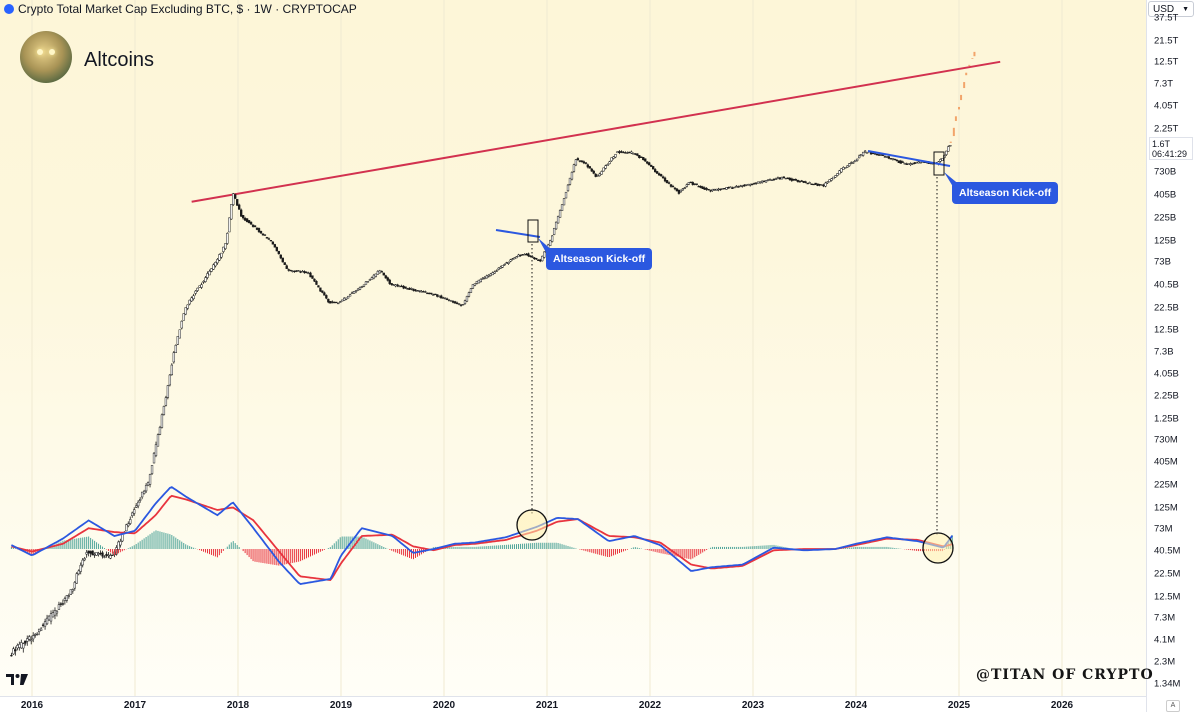  What do you see at coordinates (938, 548) in the screenshot?
I see `crossover-circle` at bounding box center [938, 548].